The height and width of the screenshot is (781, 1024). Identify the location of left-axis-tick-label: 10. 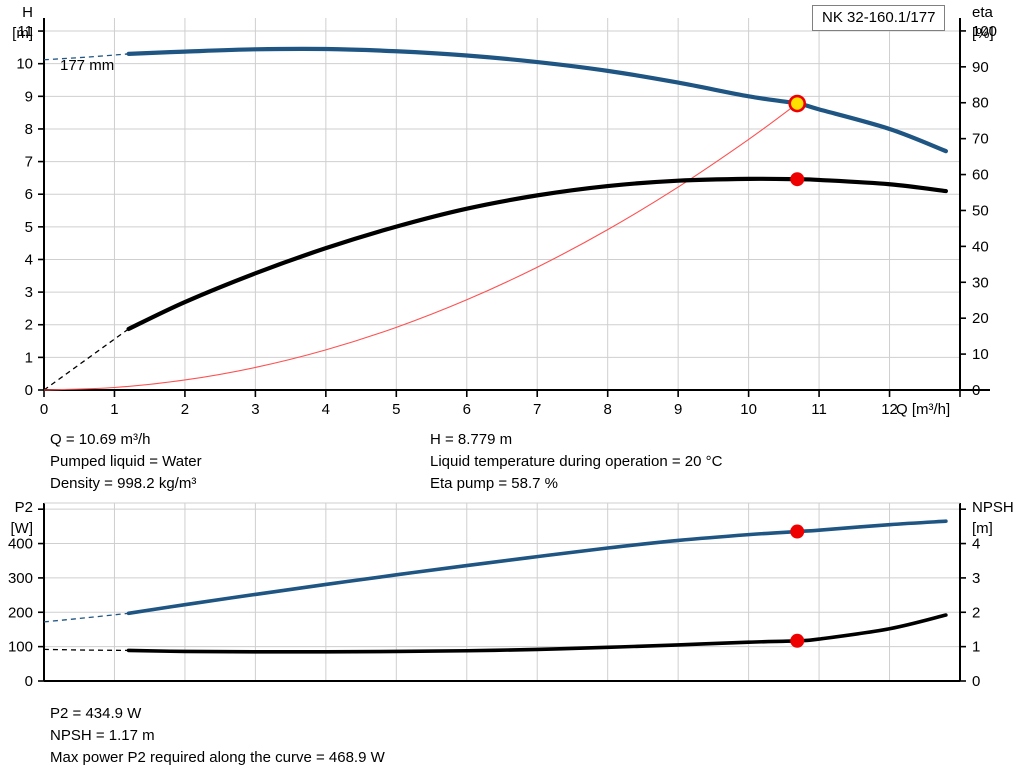
(24, 64).